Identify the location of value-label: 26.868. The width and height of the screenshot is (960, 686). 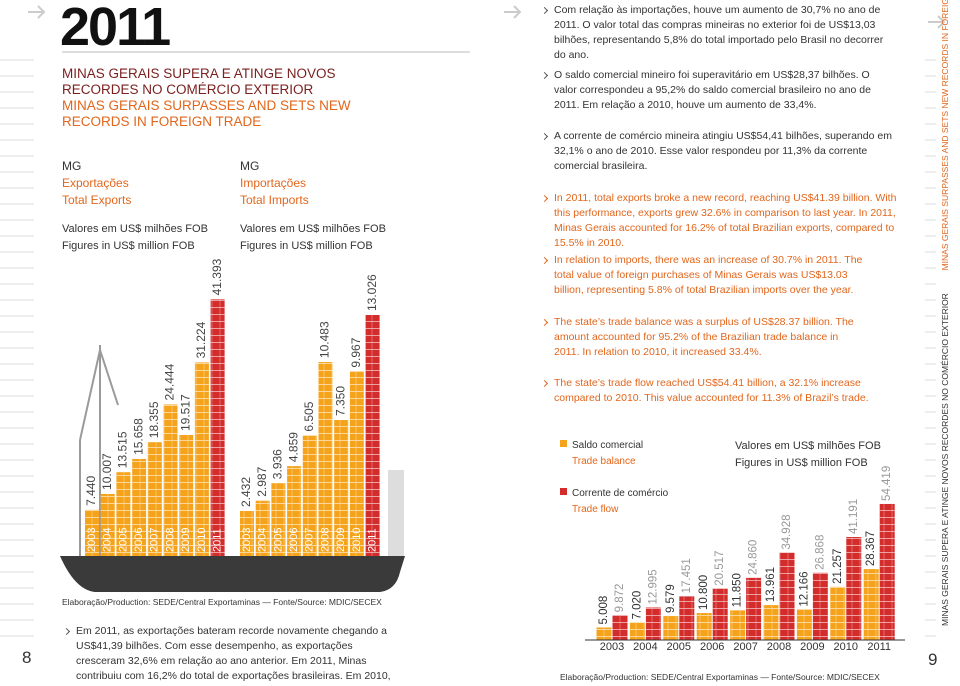
(820, 552).